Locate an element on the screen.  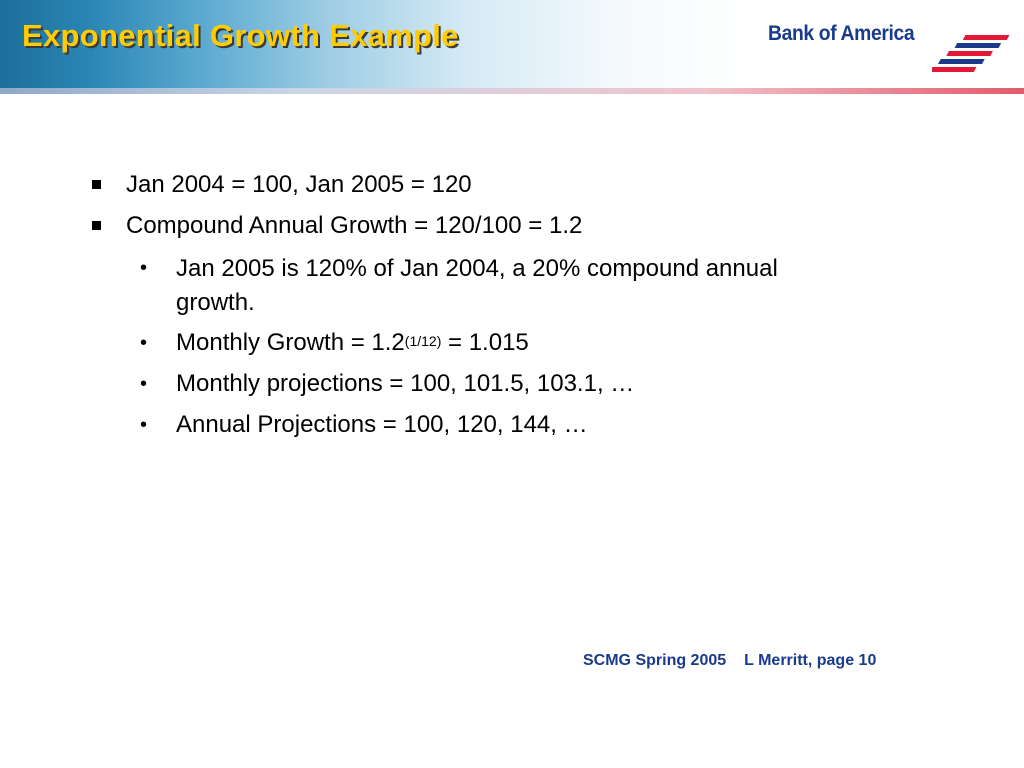
footer-author-page: L Merritt, page 10 is located at coordinates (810, 660).